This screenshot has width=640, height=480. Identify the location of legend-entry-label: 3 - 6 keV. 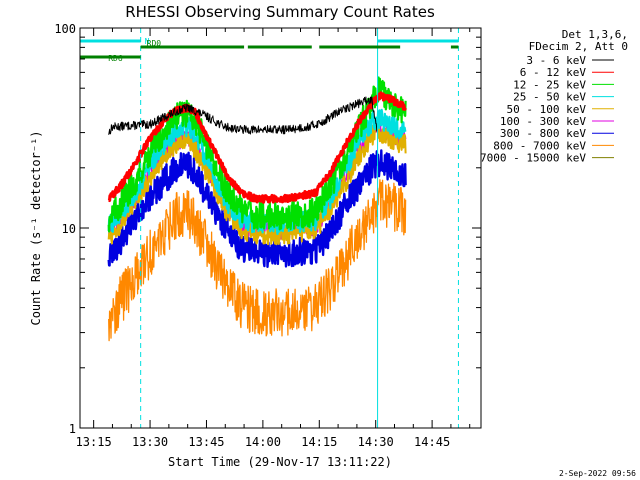
(556, 60).